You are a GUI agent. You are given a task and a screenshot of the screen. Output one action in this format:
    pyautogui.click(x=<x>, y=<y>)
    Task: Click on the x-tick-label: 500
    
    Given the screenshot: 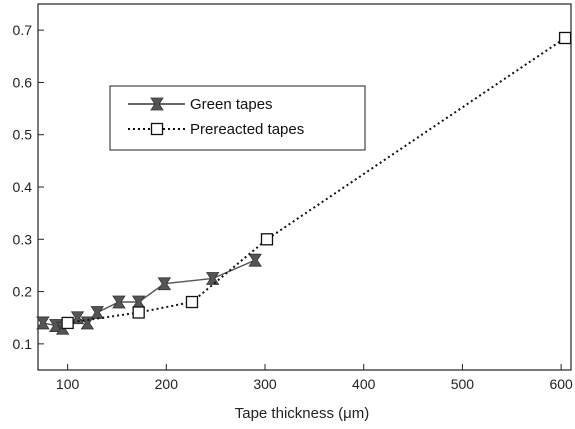 What is the action you would take?
    pyautogui.click(x=463, y=384)
    